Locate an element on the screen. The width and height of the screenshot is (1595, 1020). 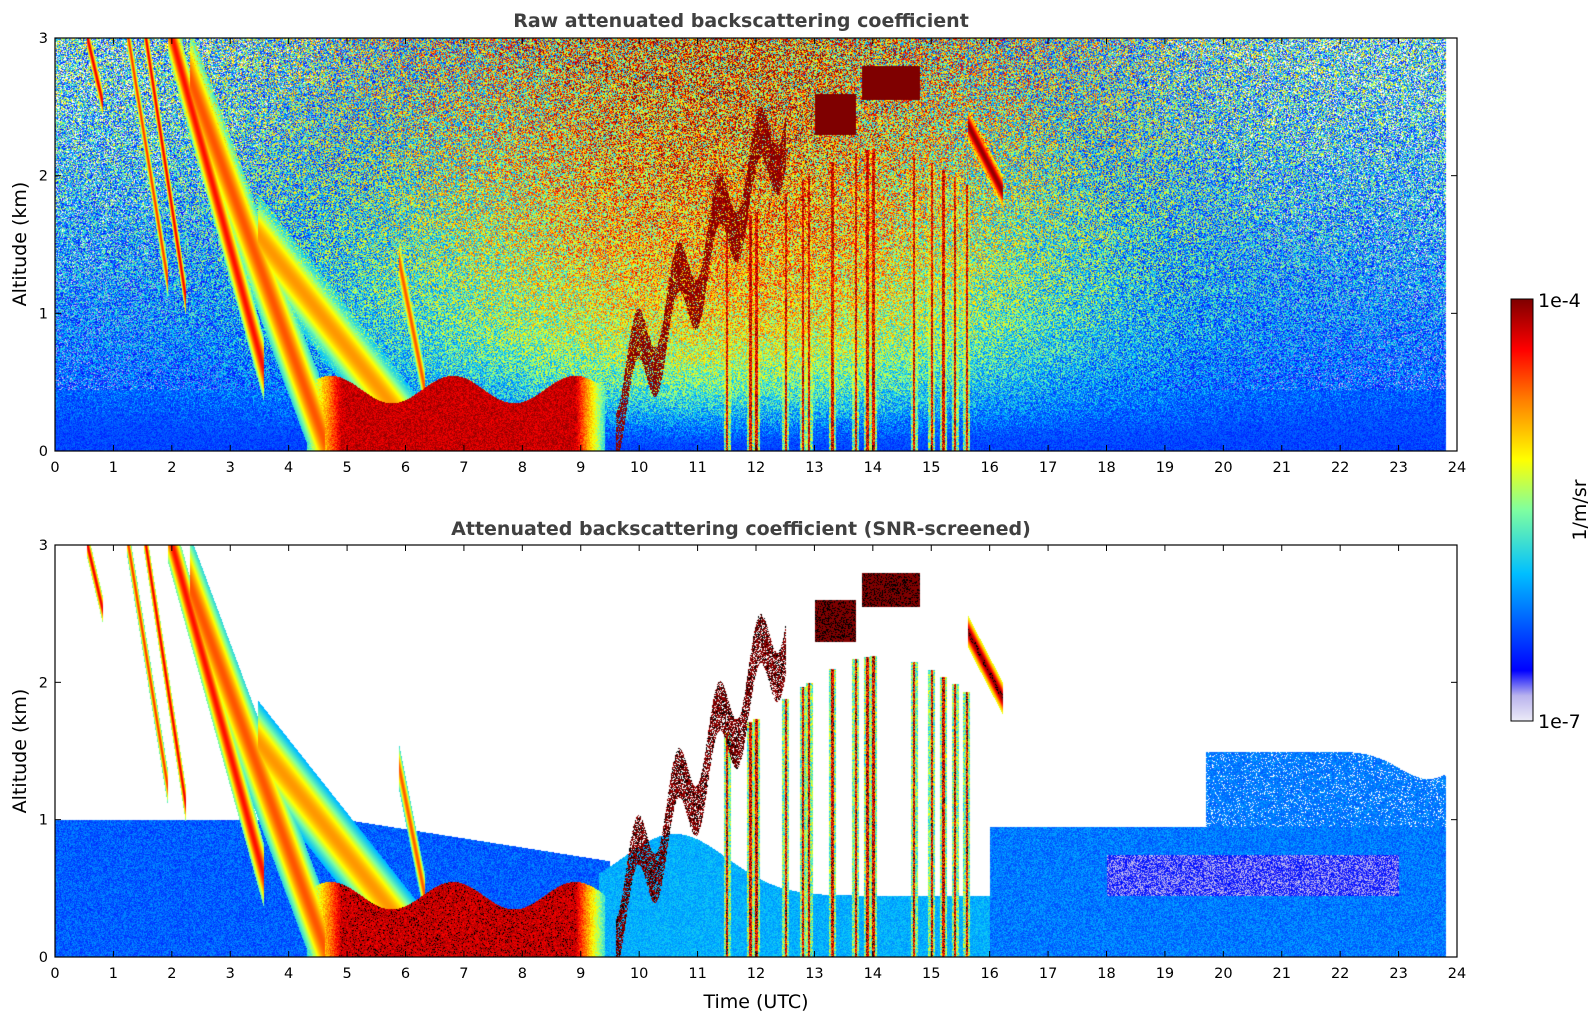
colorbar-max-label: 1e-4 is located at coordinates (1559, 301).